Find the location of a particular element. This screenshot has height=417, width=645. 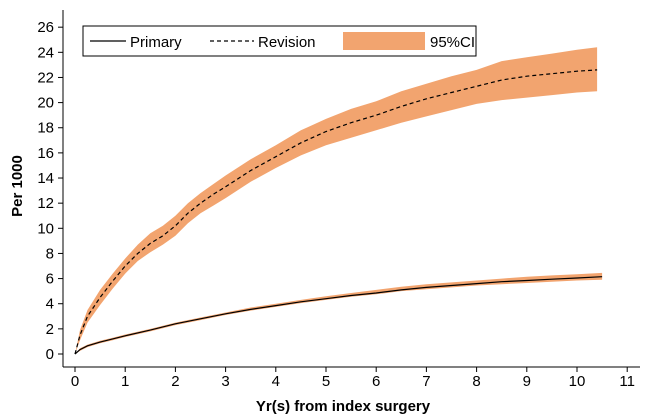

x-tick-label: 5 is located at coordinates (326, 381).